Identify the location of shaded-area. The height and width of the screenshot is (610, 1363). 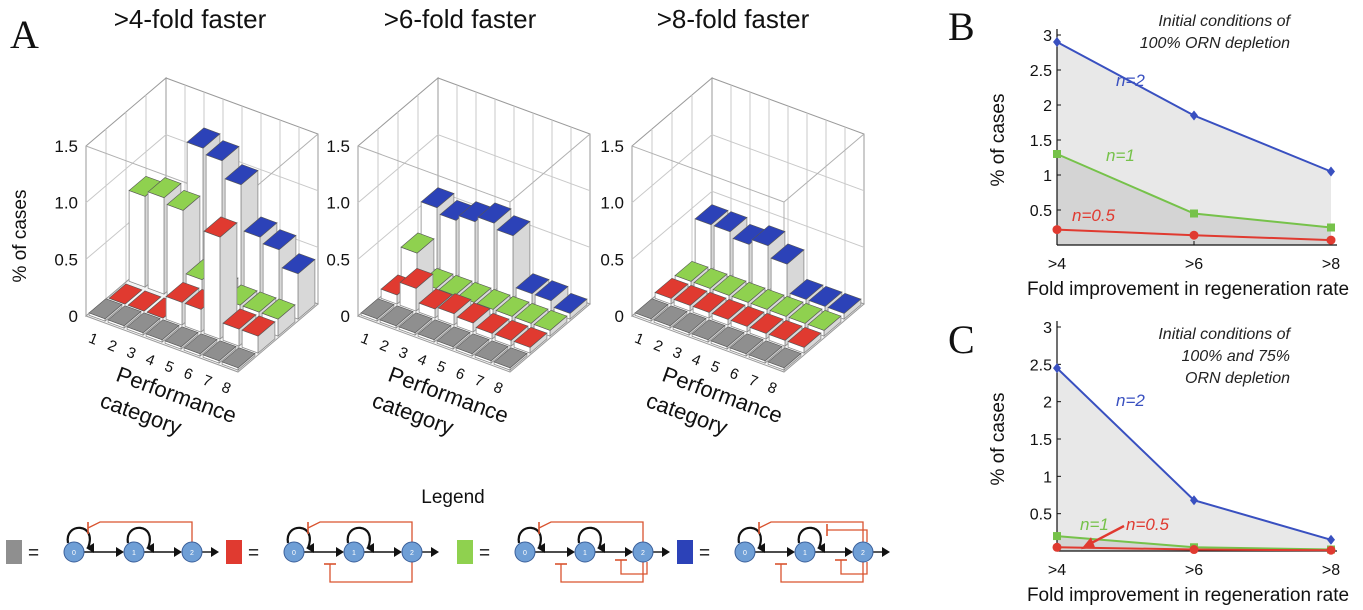
(1194, 199).